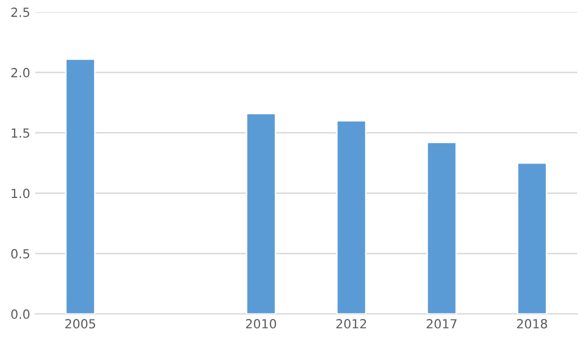  What do you see at coordinates (20, 314) in the screenshot?
I see `y-tick-label: 0.0` at bounding box center [20, 314].